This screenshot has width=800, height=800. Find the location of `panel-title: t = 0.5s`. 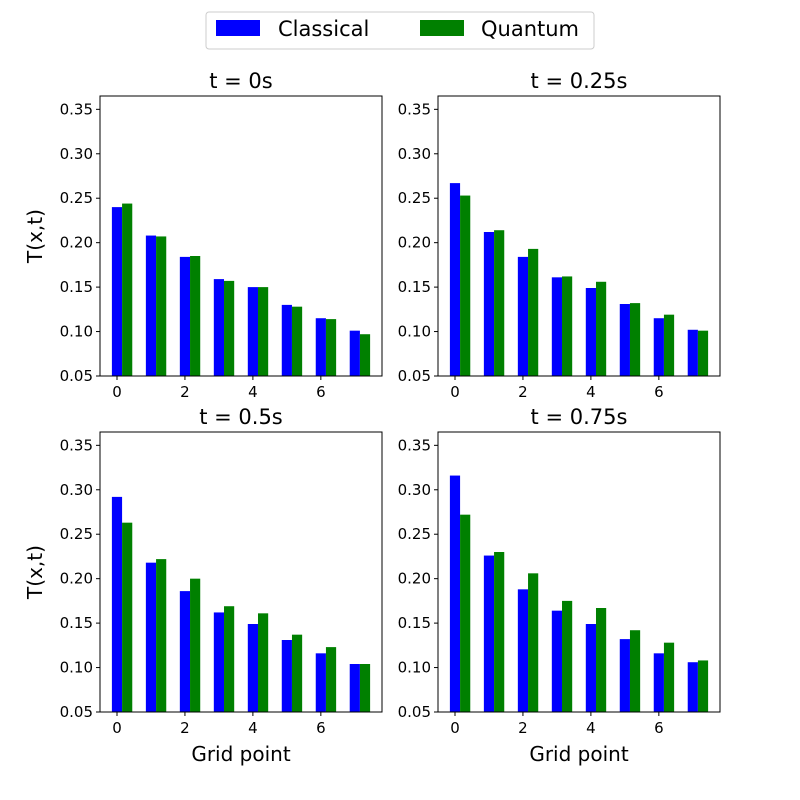

panel-title: t = 0.5s is located at coordinates (241, 417).